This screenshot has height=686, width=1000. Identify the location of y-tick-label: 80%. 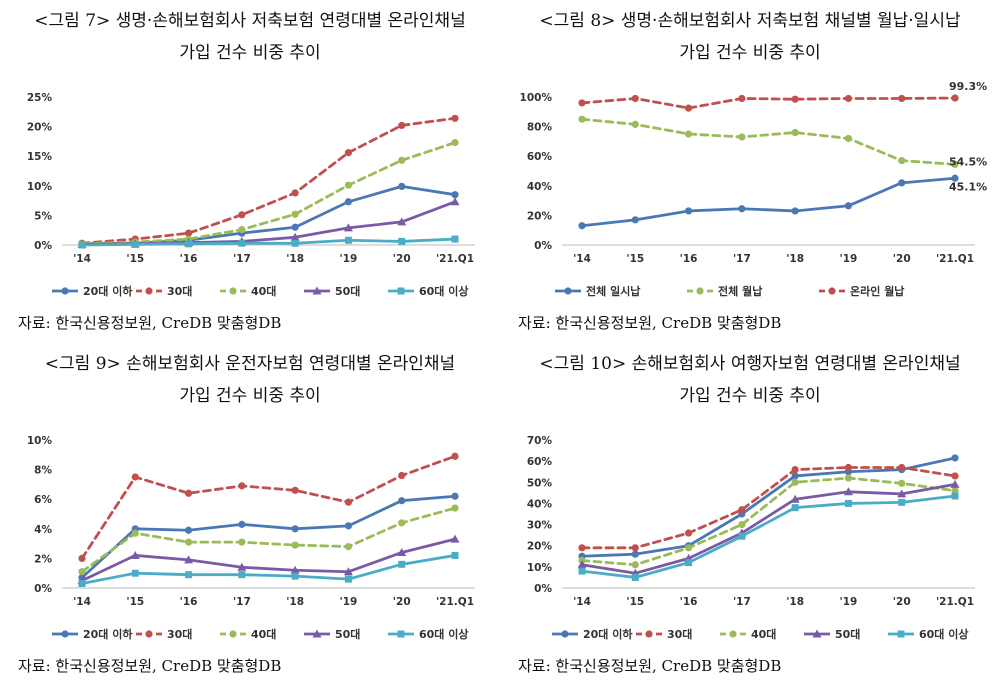
(540, 128).